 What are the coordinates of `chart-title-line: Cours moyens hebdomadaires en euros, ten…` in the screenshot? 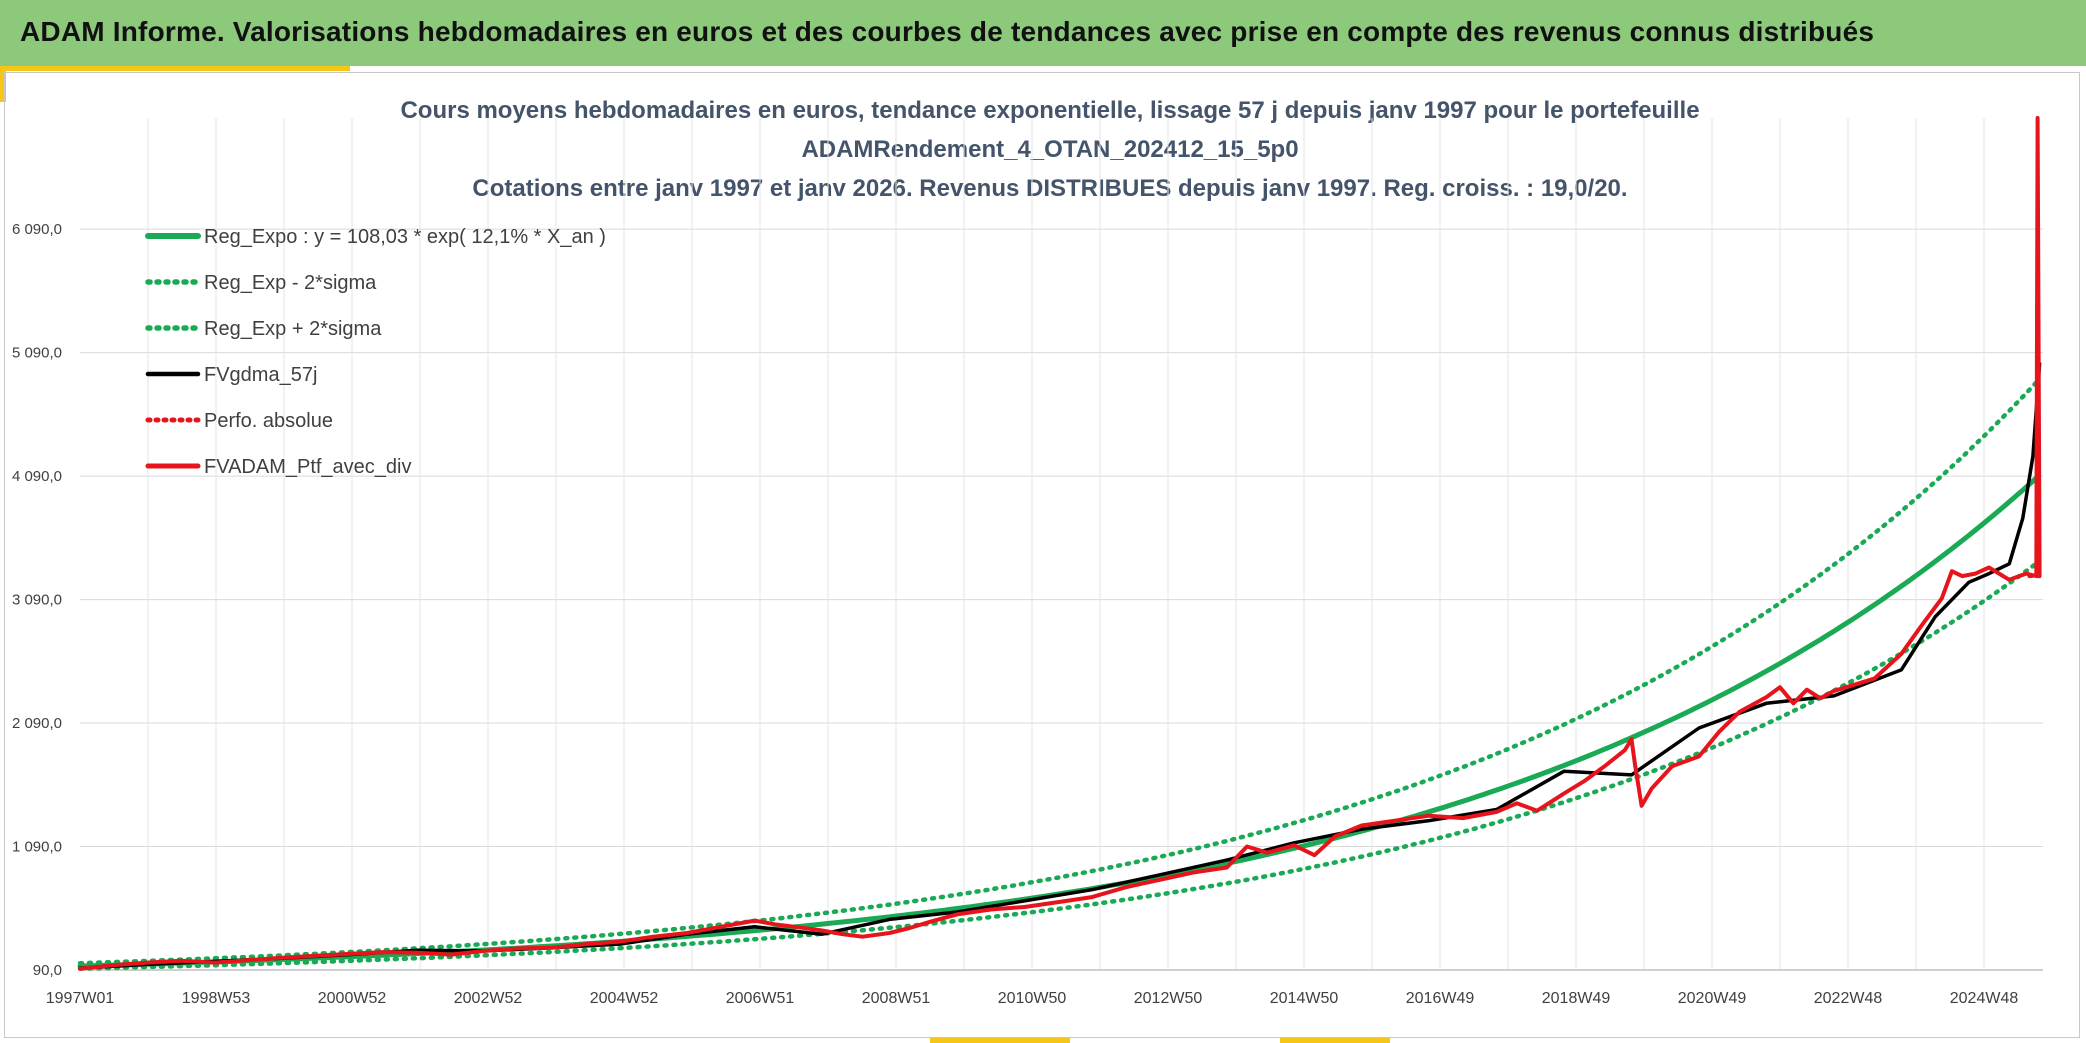 It's located at (1049, 110).